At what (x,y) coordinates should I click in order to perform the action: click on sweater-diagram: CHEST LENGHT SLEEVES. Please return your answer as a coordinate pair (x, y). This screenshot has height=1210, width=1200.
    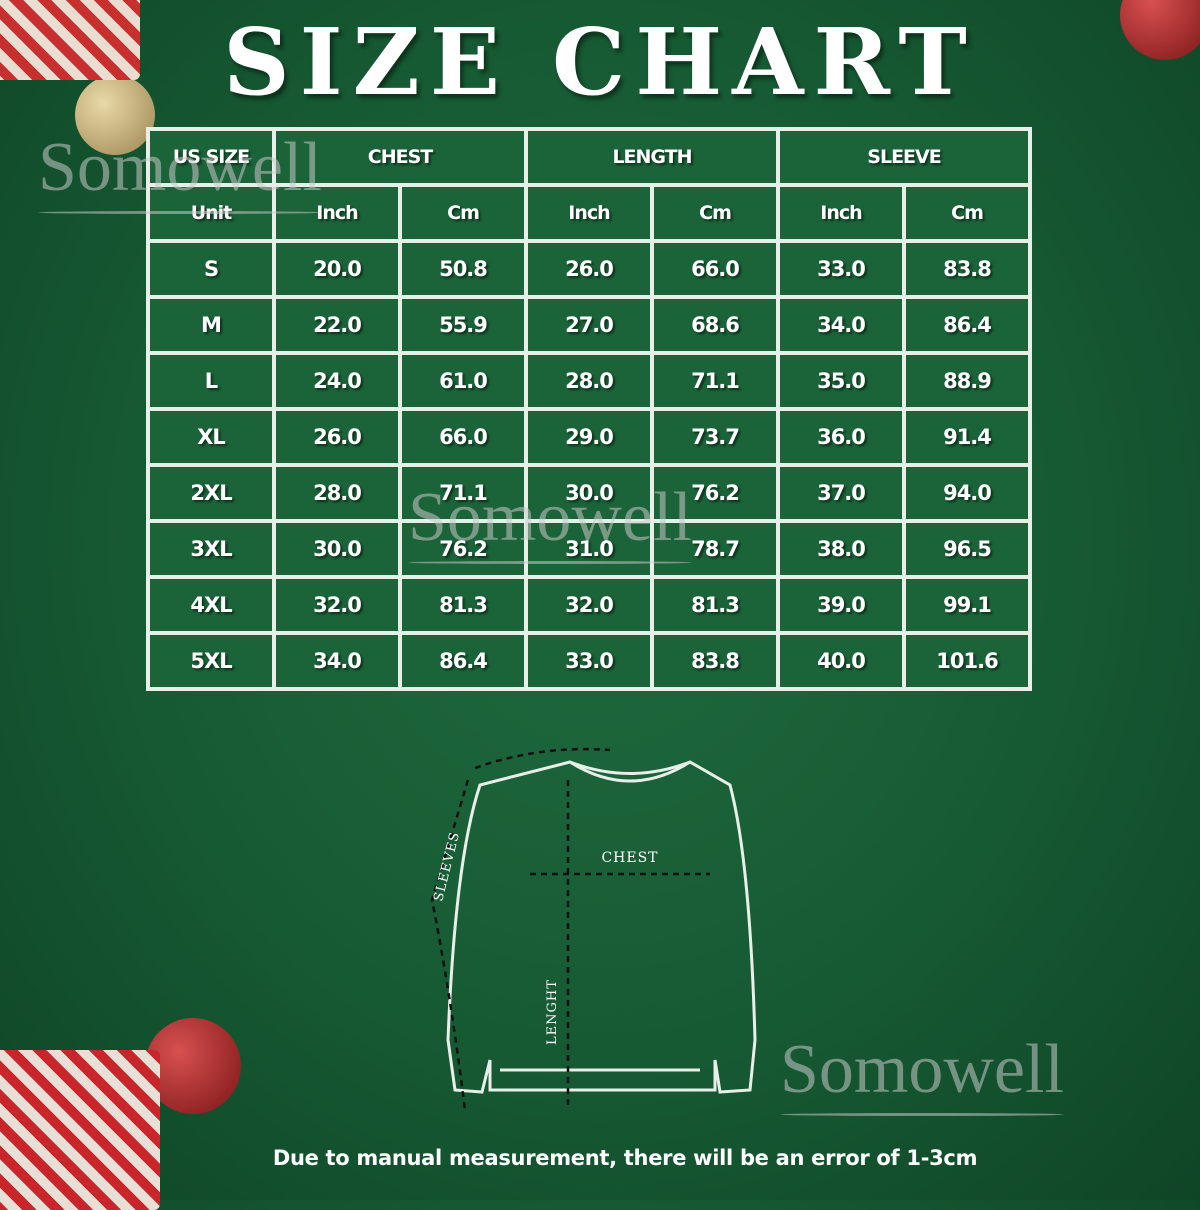
    Looking at the image, I should click on (593, 929).